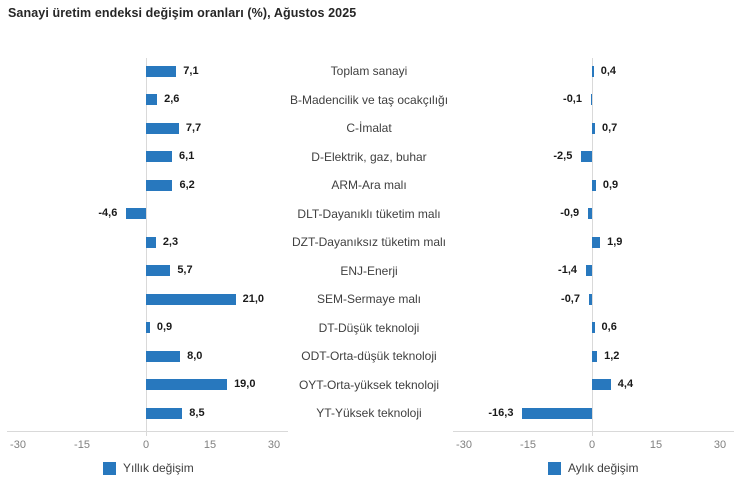 The image size is (750, 495). Describe the element at coordinates (109, 468) in the screenshot. I see `annual-legend-swatch-icon` at that location.